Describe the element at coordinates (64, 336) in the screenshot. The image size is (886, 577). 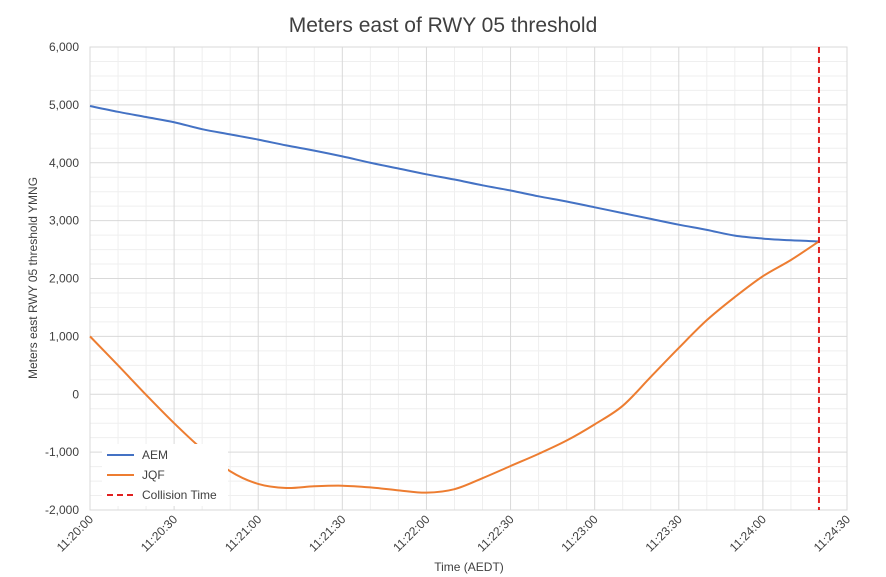
I see `y-tick-label: 1,000` at that location.